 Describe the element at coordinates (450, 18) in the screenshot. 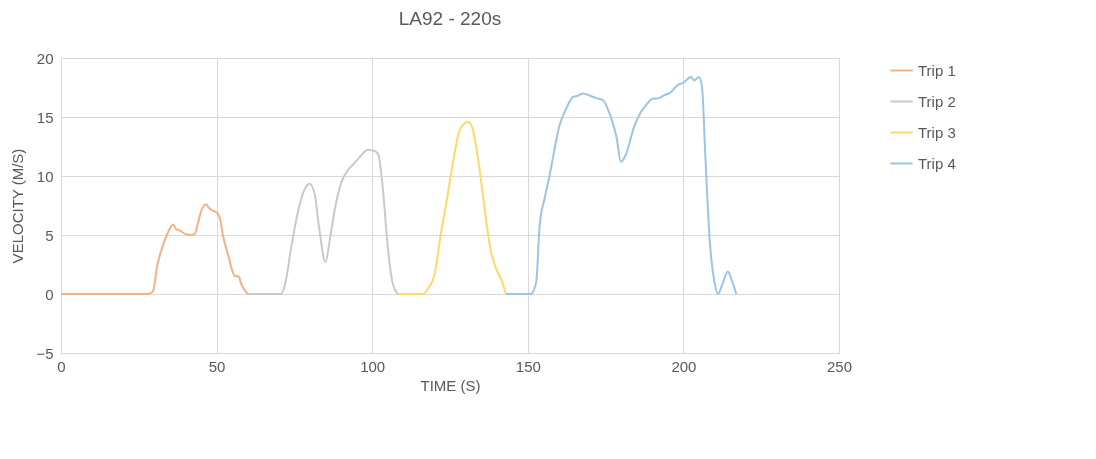

I see `chart-title: LA92 - 220s` at that location.